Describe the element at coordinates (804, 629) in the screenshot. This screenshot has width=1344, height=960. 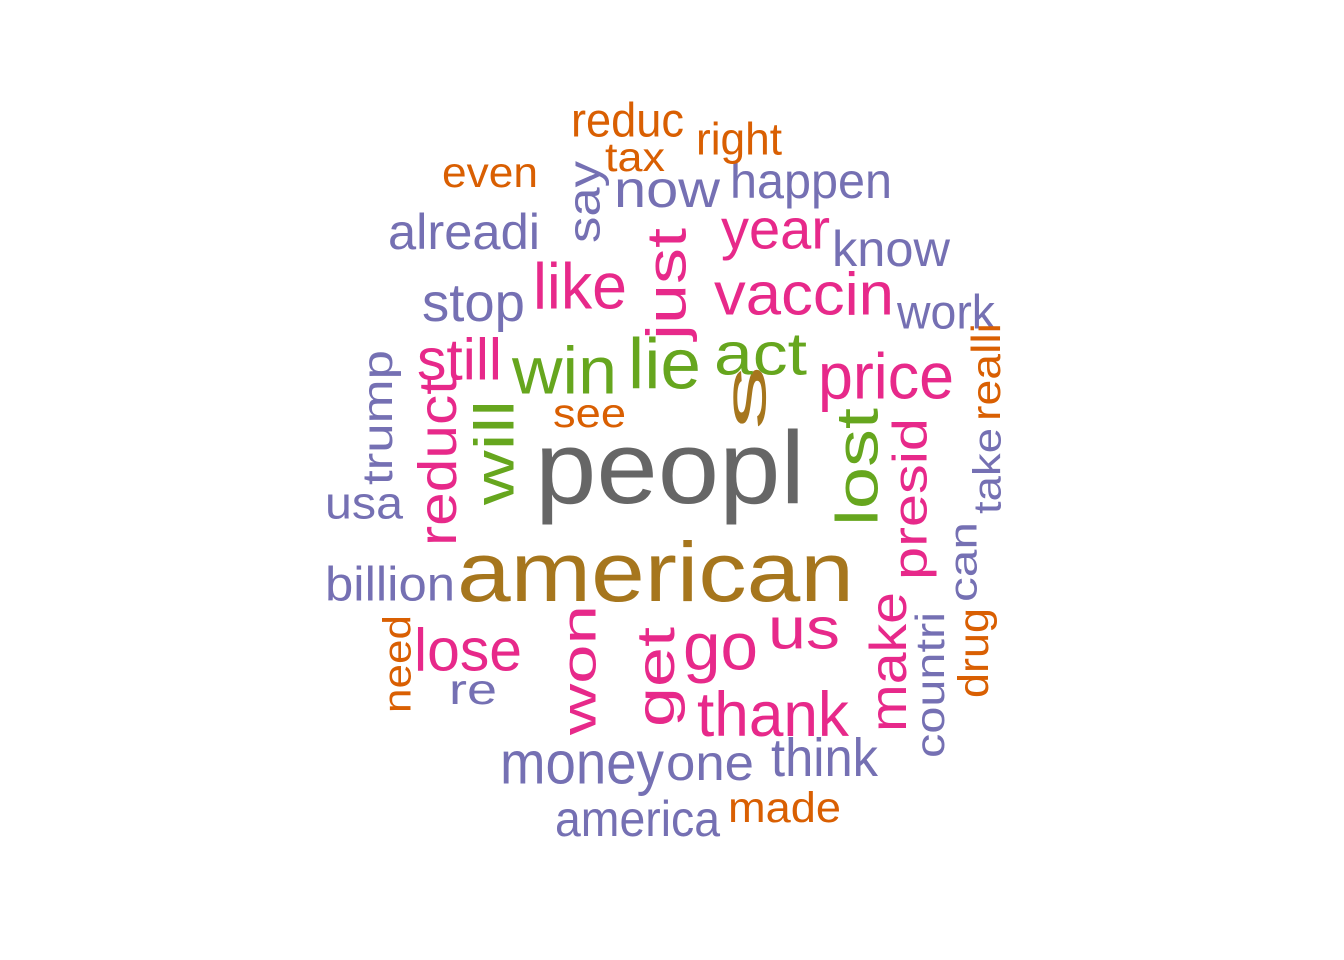
I see `word-us: us` at that location.